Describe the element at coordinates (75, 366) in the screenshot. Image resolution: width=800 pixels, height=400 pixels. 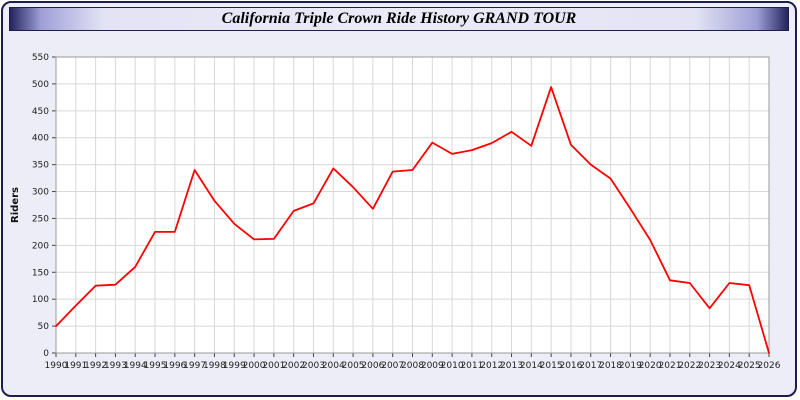
I see `x-tick-label: 1991` at that location.